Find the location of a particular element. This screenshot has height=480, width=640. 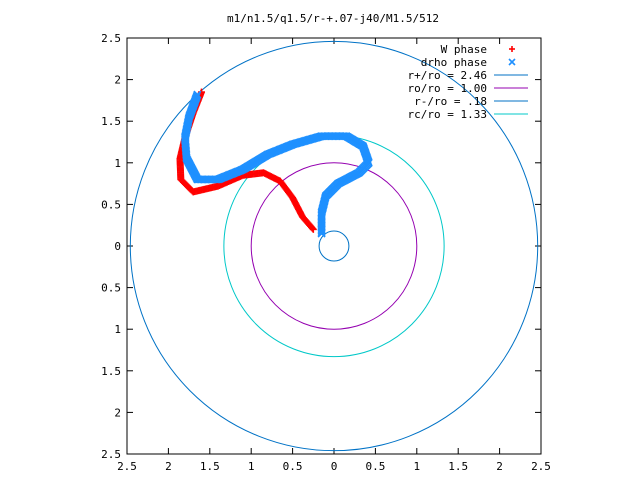

legend-label: r-/ro = .18 is located at coordinates (450, 101).